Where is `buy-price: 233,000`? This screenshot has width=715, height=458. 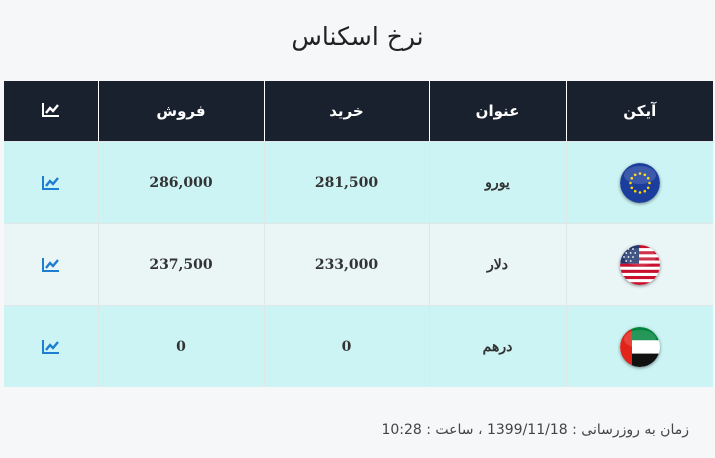 buy-price: 233,000 is located at coordinates (346, 264).